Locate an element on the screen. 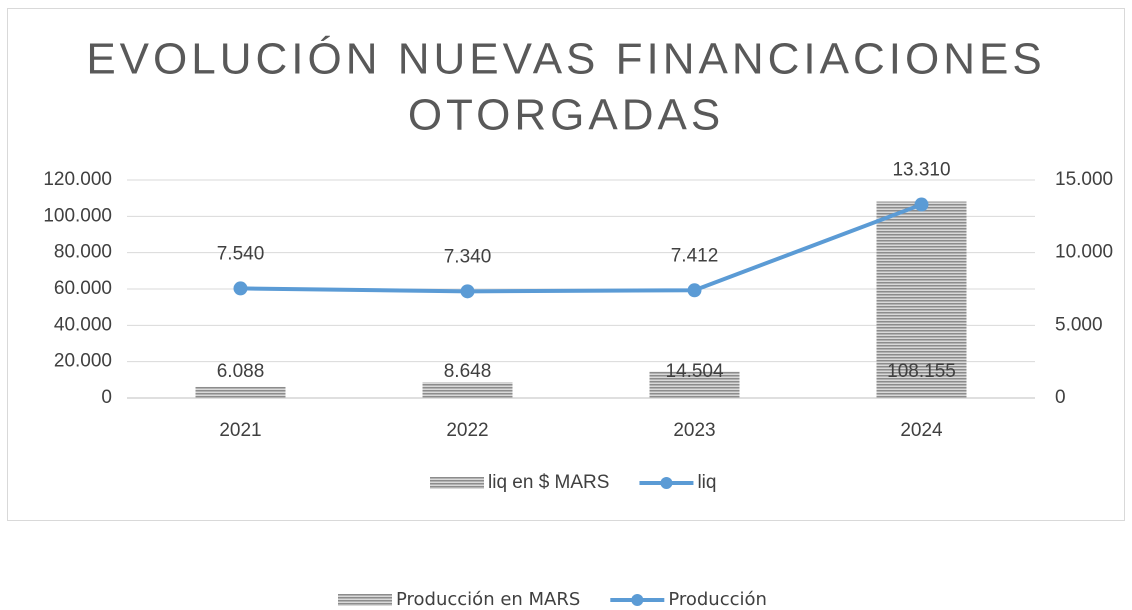 This screenshot has height=610, width=1132. bar-value-label: 14.504 is located at coordinates (694, 371).